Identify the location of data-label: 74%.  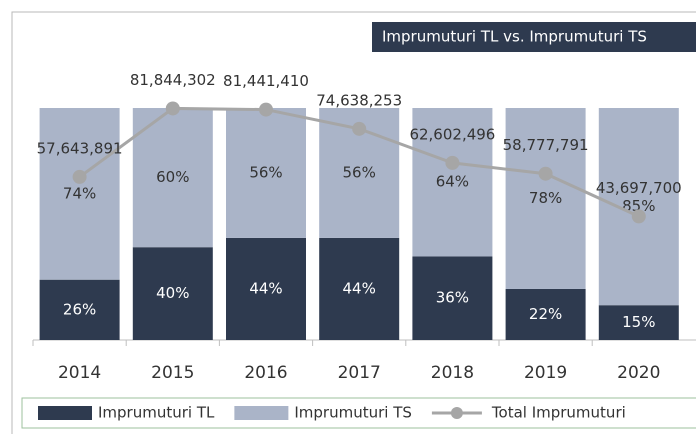
(79, 193).